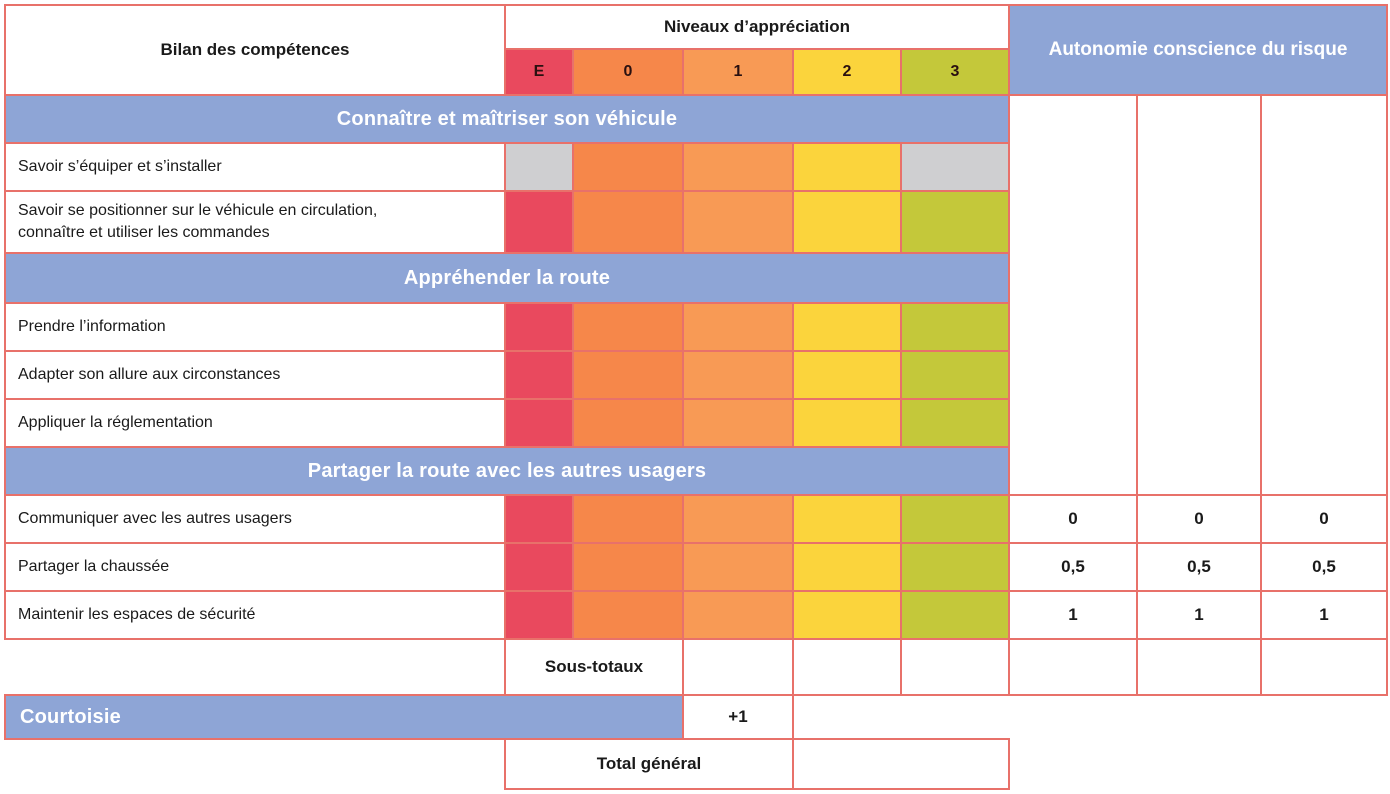 This screenshot has height=794, width=1390. What do you see at coordinates (847, 72) in the screenshot?
I see `level-header-2: 2` at bounding box center [847, 72].